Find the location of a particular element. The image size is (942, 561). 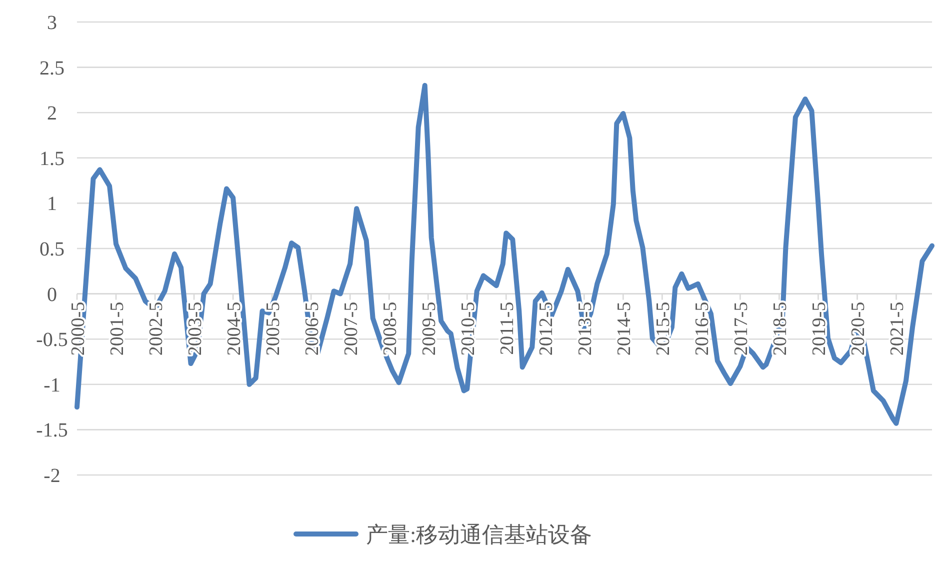

y-tick-label: -1 is located at coordinates (52, 385).